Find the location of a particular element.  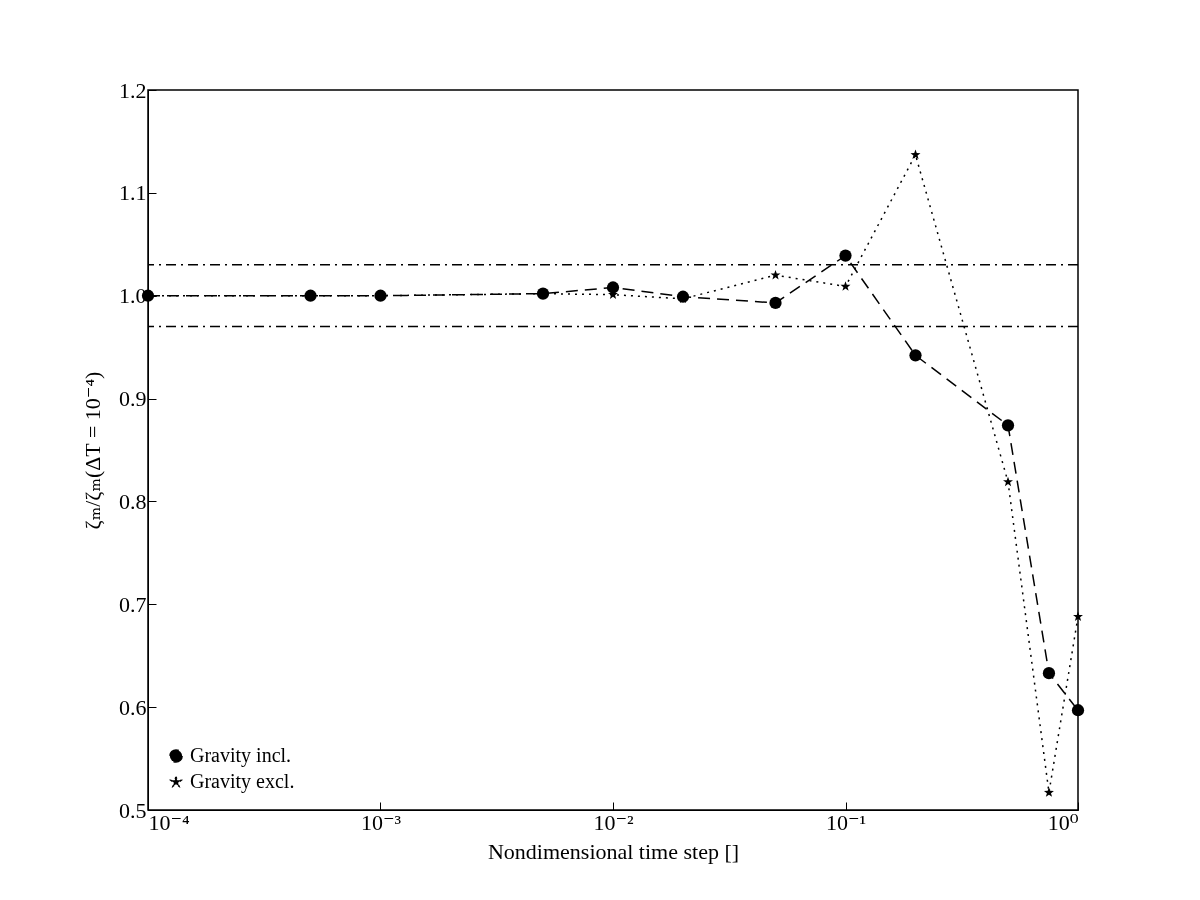

y-tick-label: 0.7 is located at coordinates (133, 604).